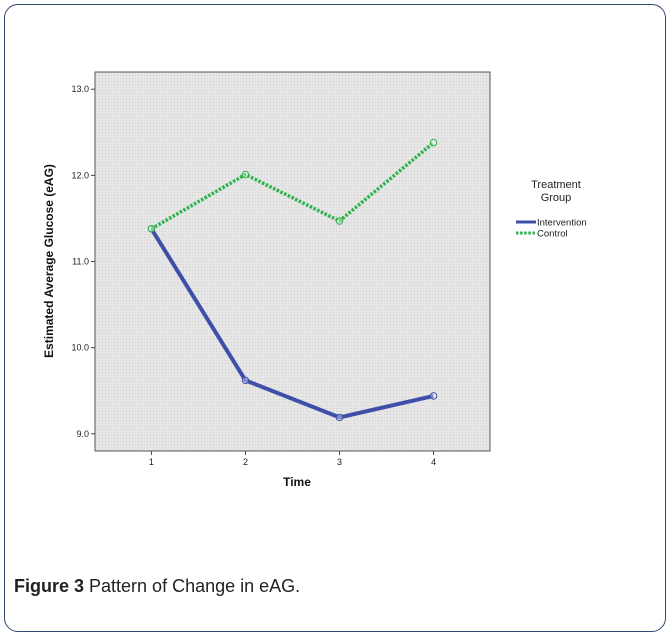 Image resolution: width=672 pixels, height=637 pixels. I want to click on figure-caption: Figure 3 Pattern of Change in eAG., so click(157, 586).